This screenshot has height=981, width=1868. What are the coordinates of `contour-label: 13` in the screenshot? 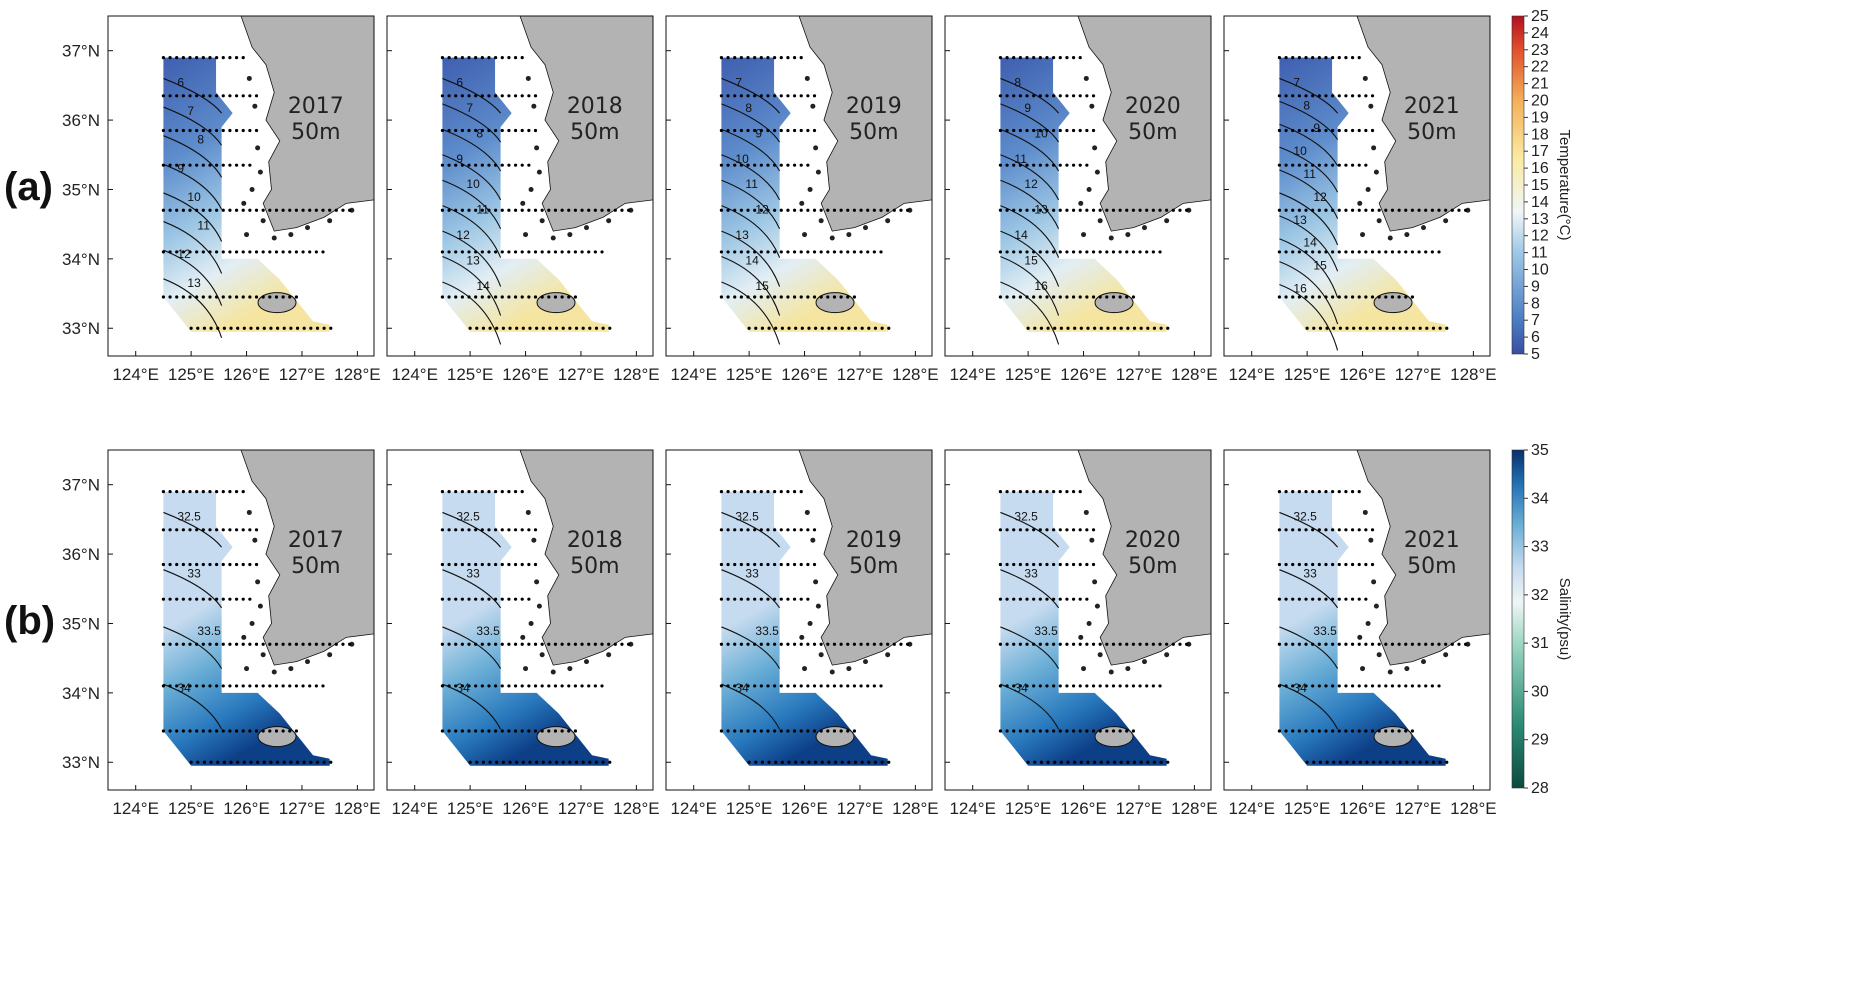 It's located at (742, 235).